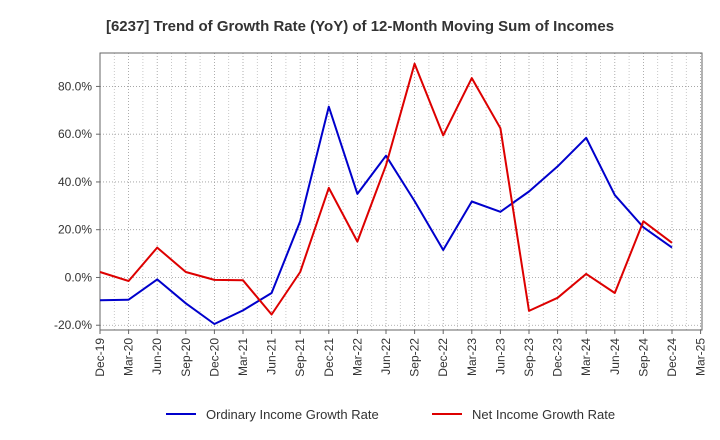  What do you see at coordinates (543, 414) in the screenshot?
I see `legend-label-net: Net Income Growth Rate` at bounding box center [543, 414].